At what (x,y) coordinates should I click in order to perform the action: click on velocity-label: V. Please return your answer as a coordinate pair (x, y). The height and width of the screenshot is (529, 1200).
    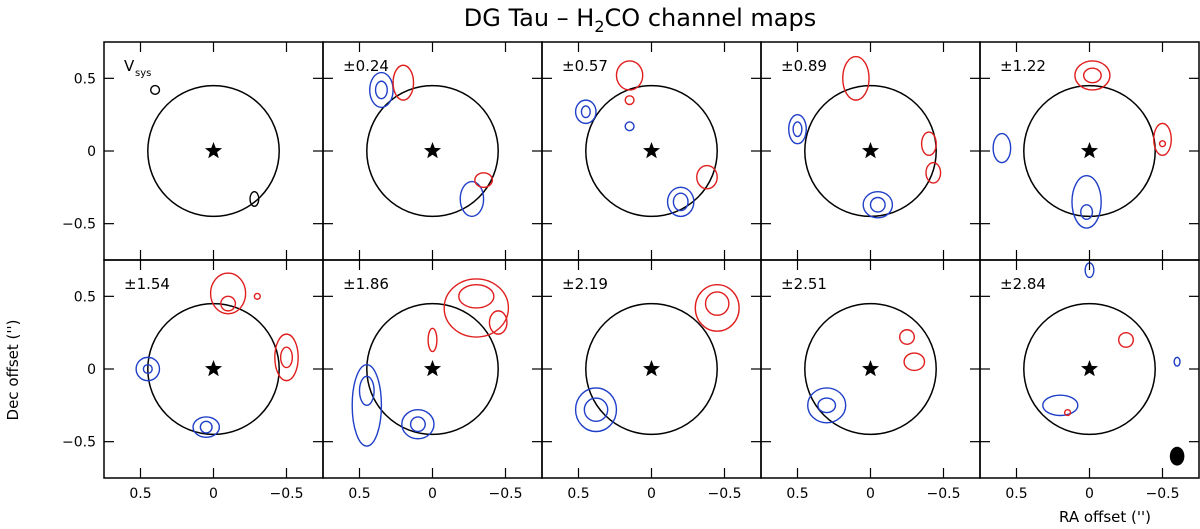
    Looking at the image, I should click on (129, 66).